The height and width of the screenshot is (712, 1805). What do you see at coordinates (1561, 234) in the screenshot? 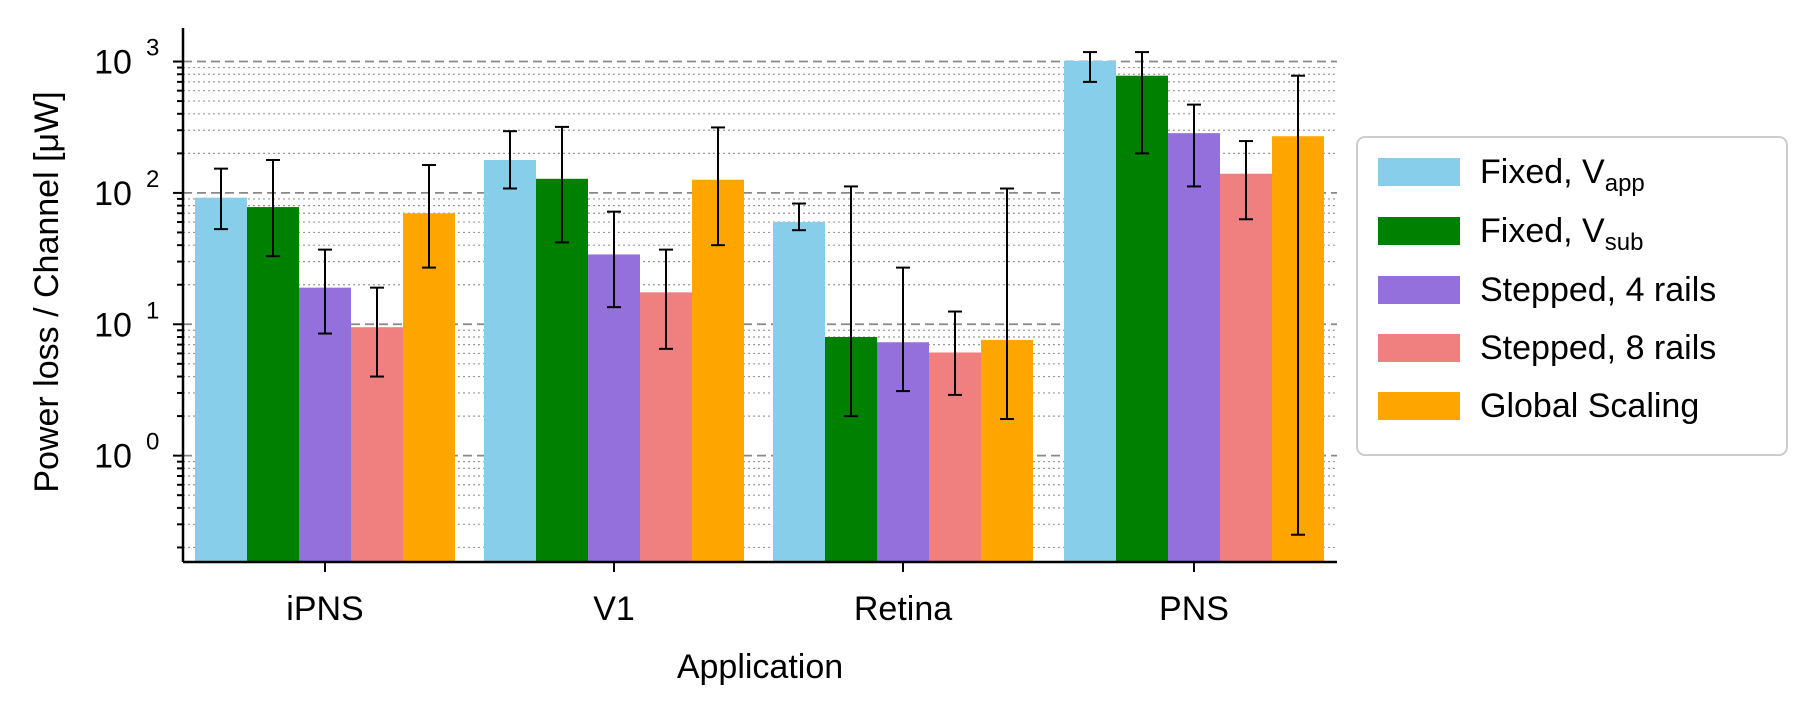
I see `legend-label: Fixed, Vsub` at bounding box center [1561, 234].